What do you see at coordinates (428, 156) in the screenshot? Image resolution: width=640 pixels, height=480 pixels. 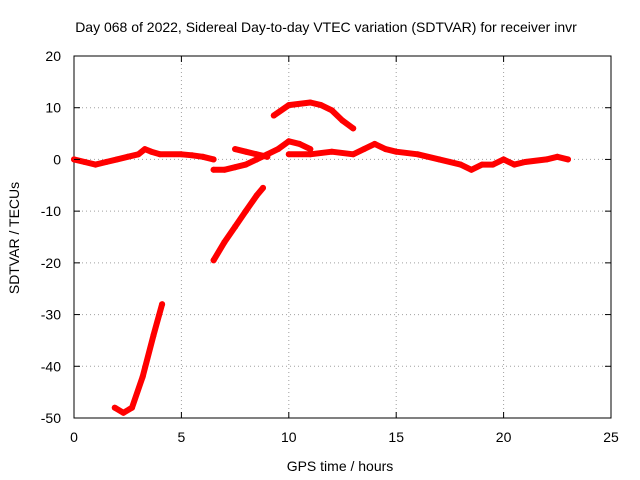 I see `series-mid` at bounding box center [428, 156].